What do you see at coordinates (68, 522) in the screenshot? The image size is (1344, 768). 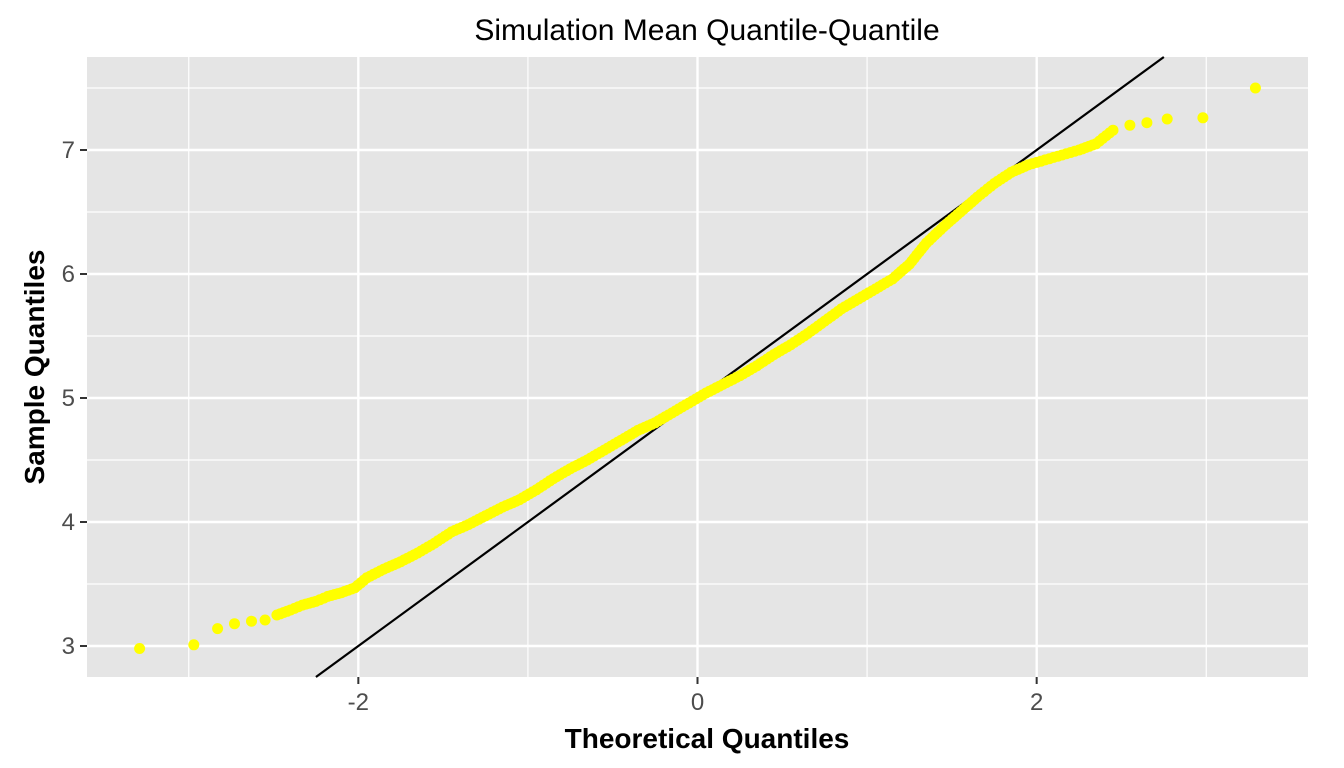 I see `y-tick-label: 4` at bounding box center [68, 522].